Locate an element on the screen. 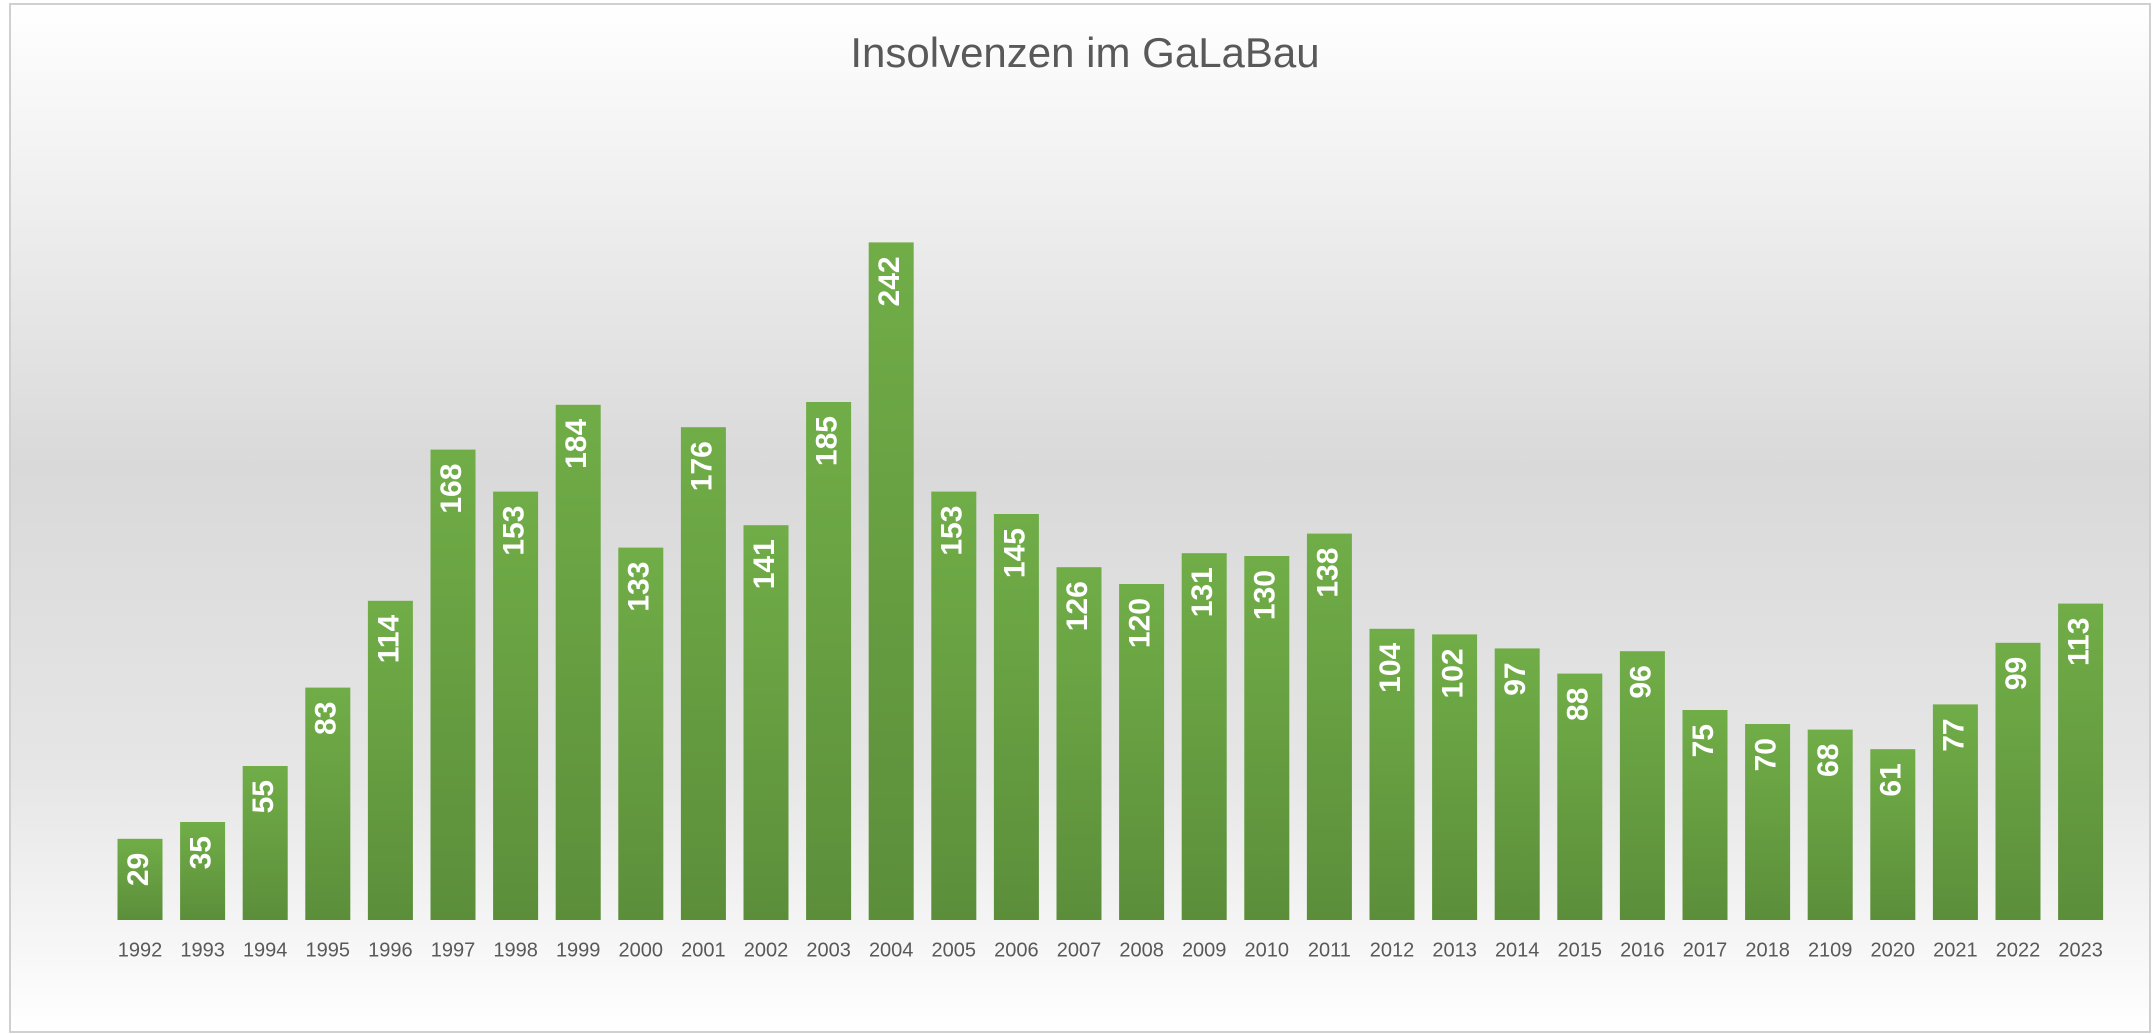  x-tick-label: 2000 is located at coordinates (641, 950).